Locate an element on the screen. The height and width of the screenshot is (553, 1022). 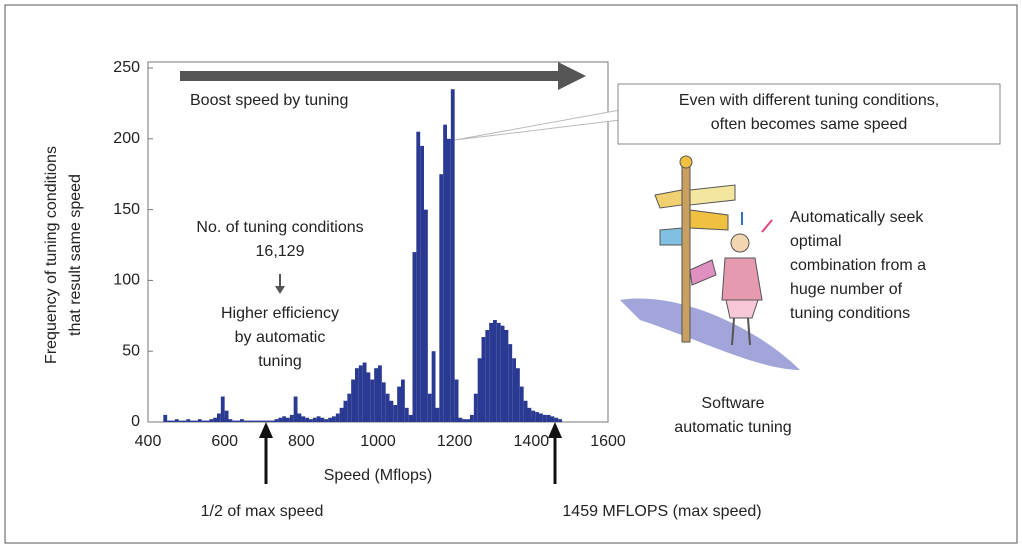
y-tick-label: 250 is located at coordinates (126, 67).